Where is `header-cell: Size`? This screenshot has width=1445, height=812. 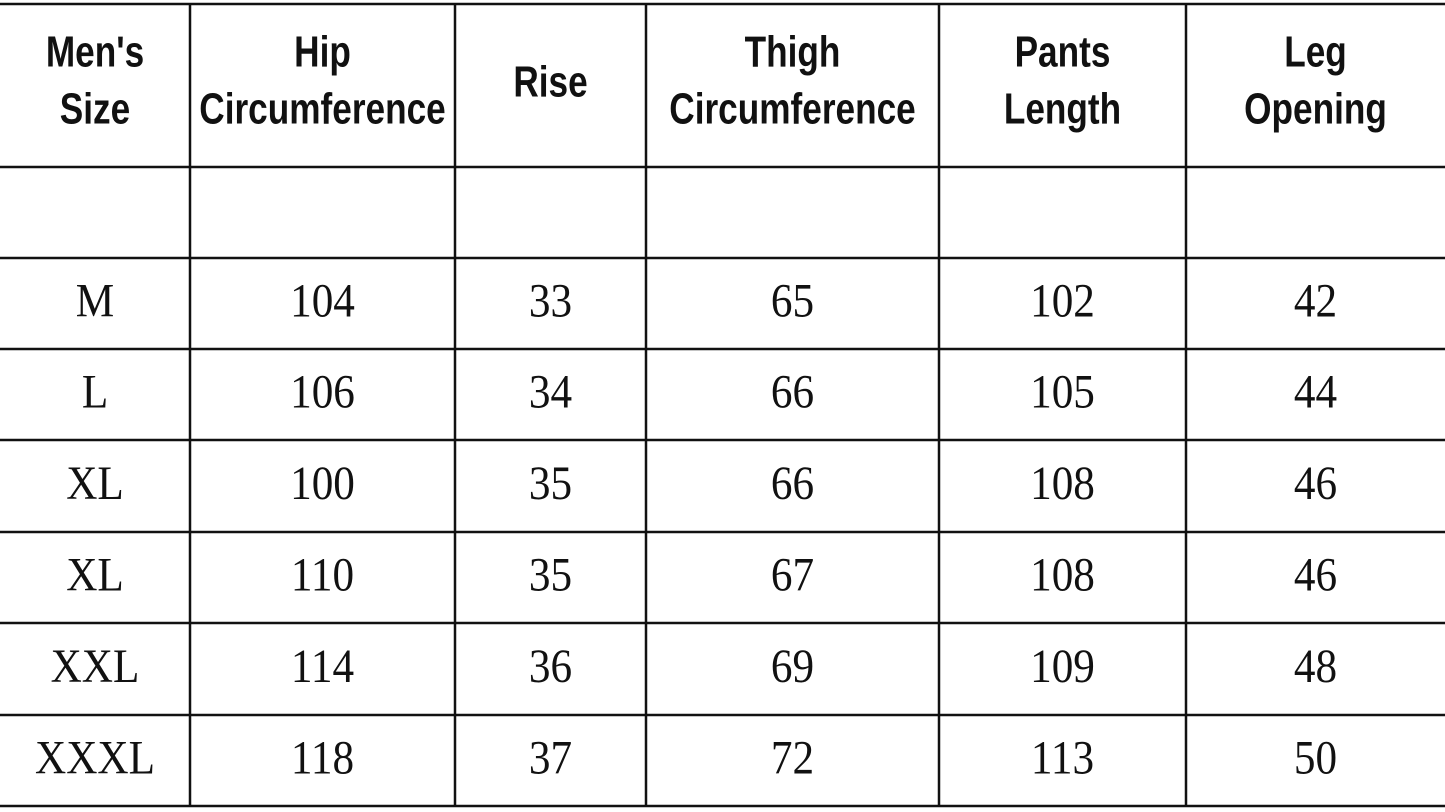
header-cell: Size is located at coordinates (95, 109).